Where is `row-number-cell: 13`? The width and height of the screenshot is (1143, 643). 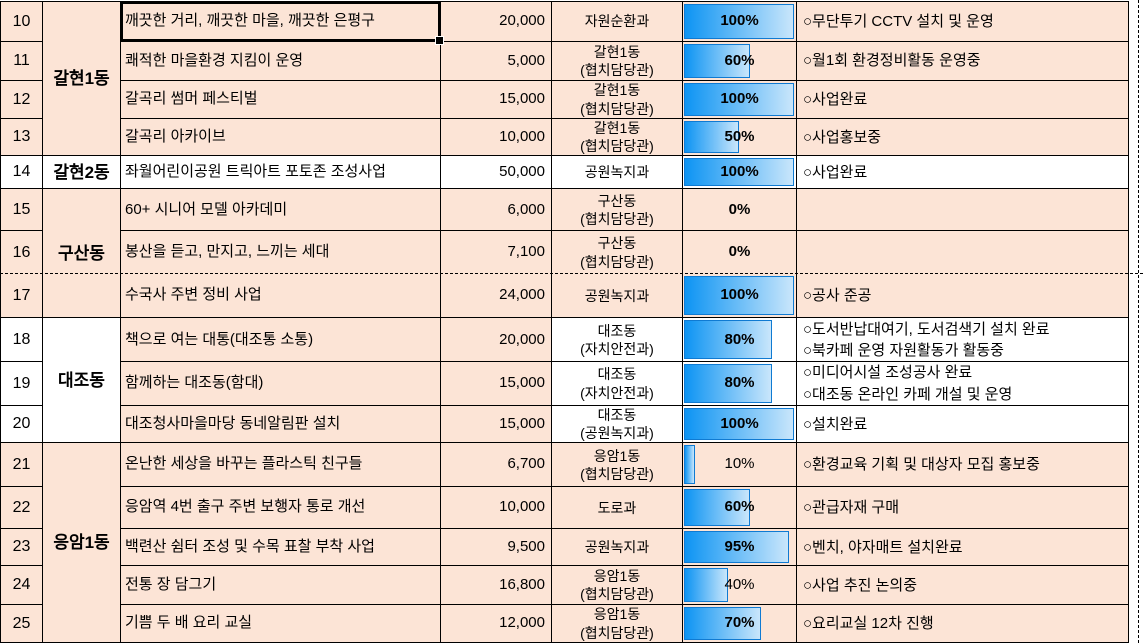
row-number-cell: 13 is located at coordinates (21, 137).